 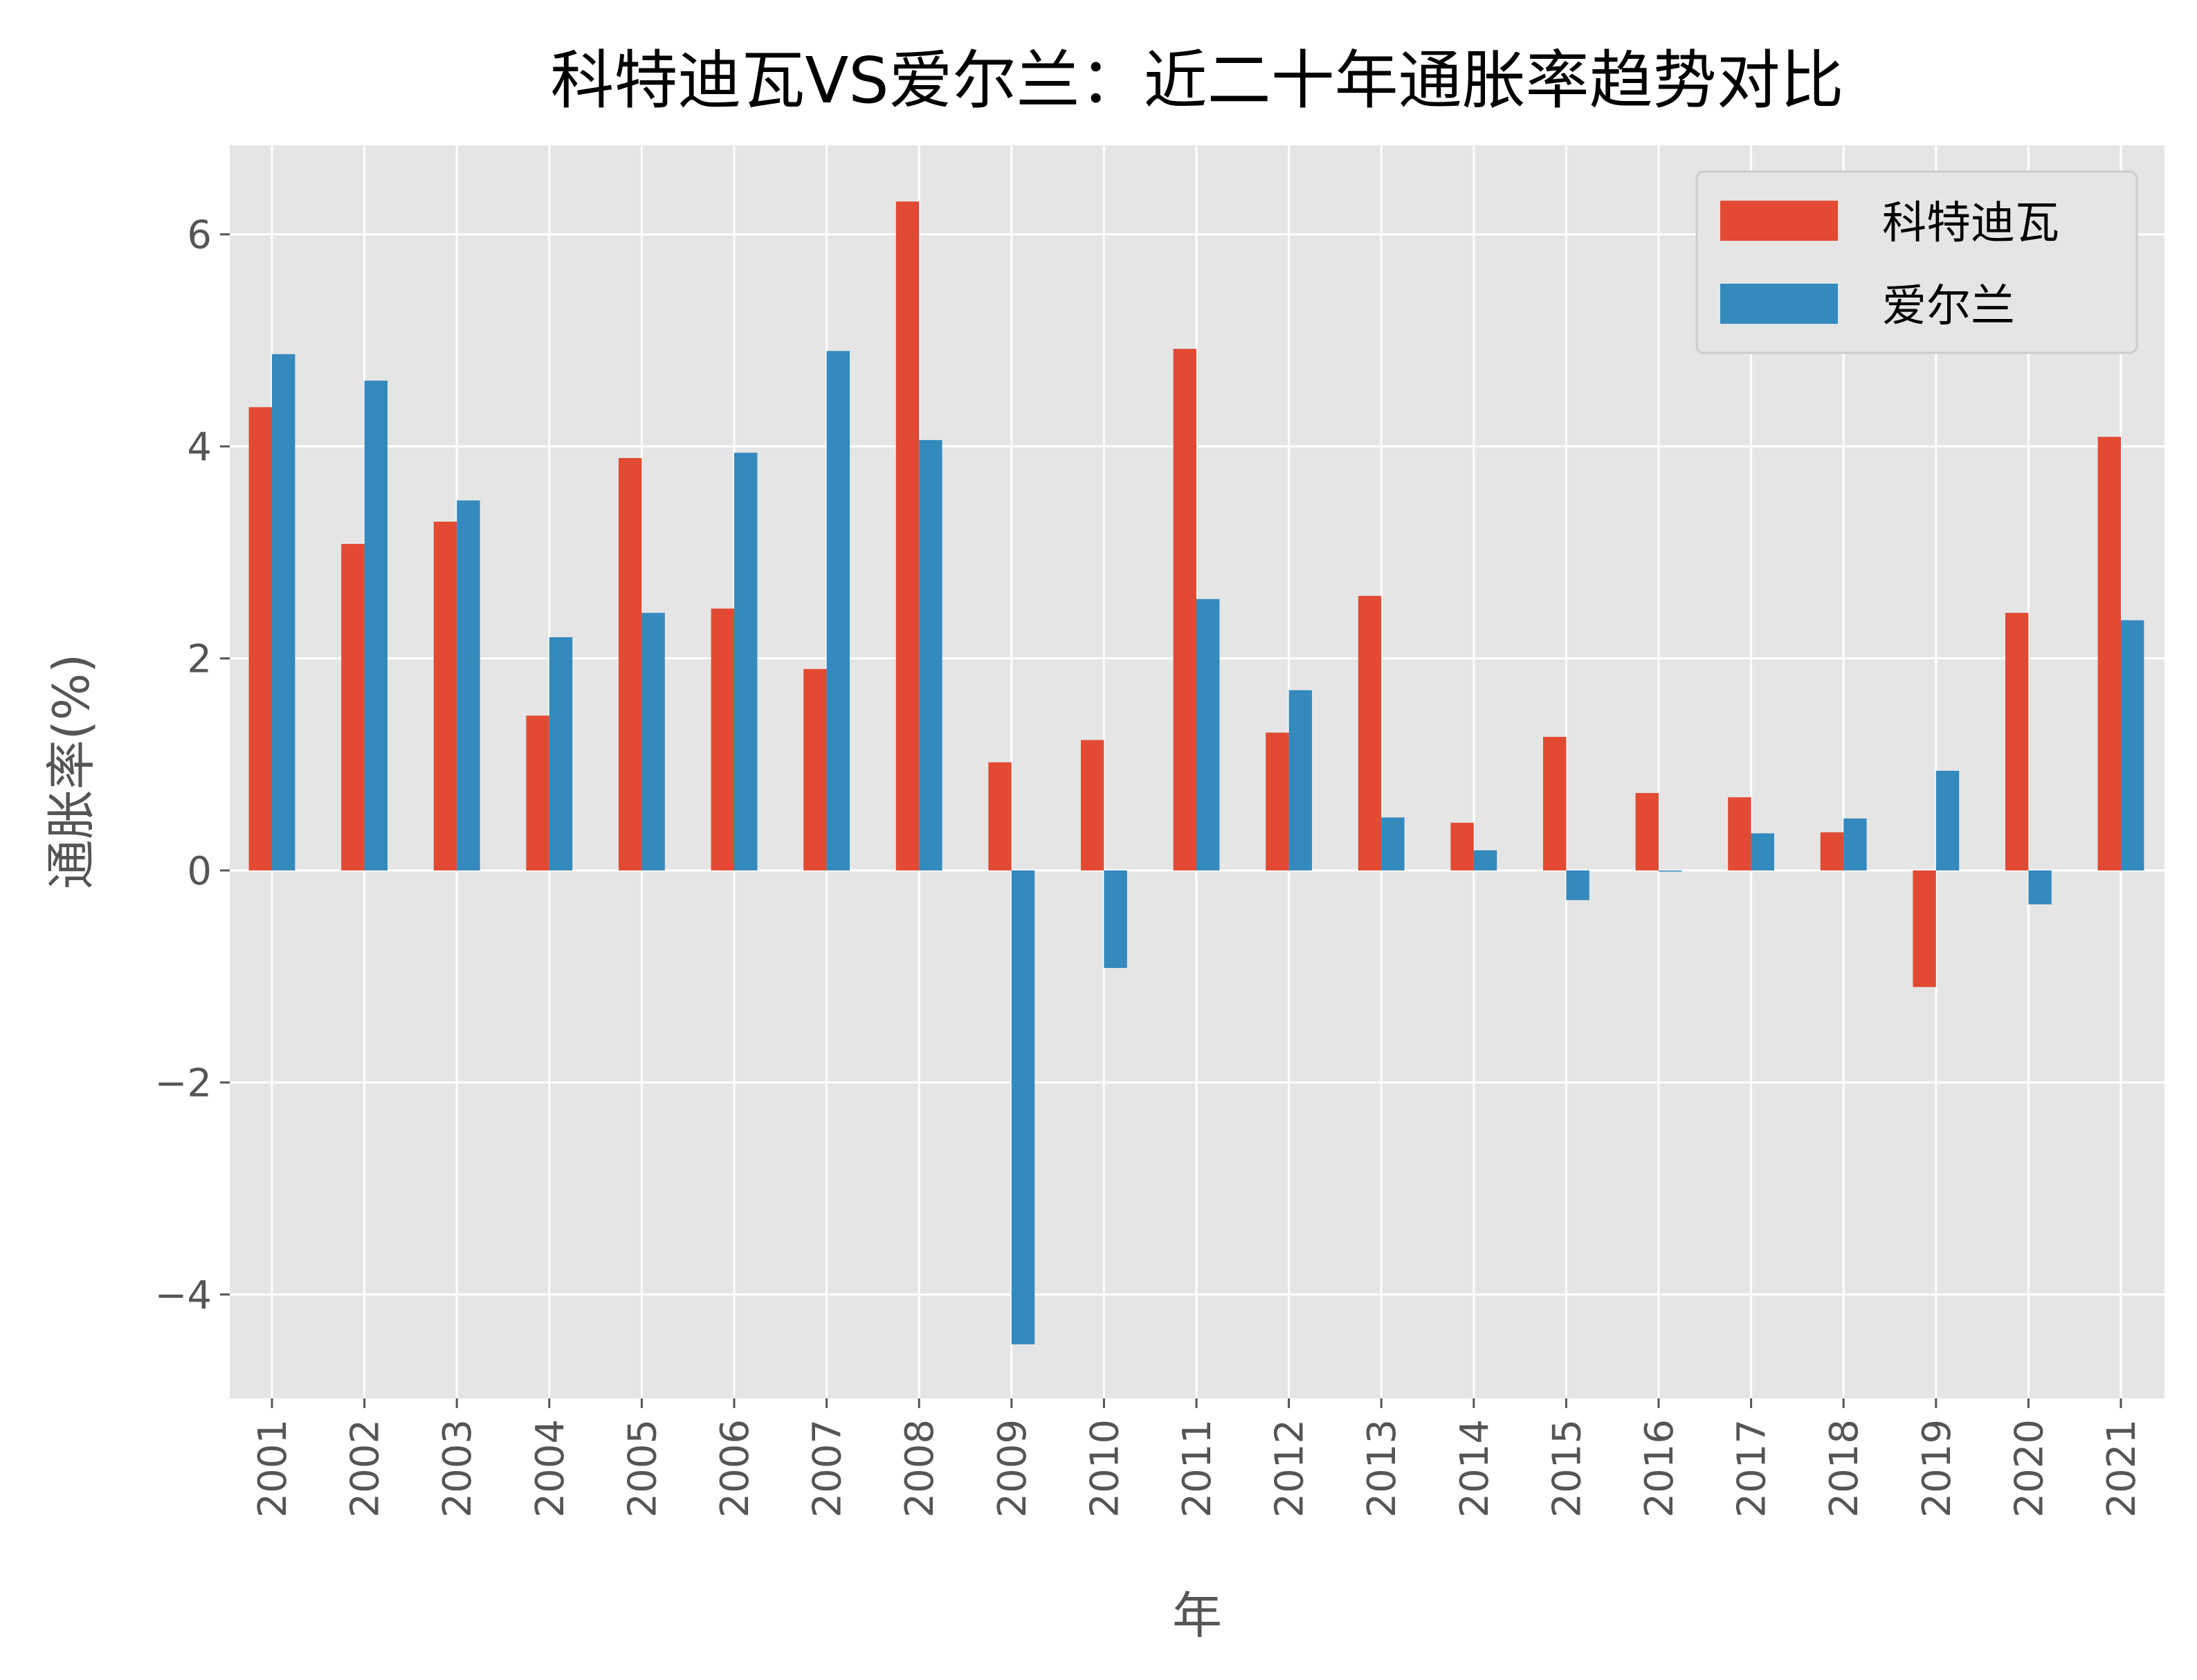 I want to click on legend-swatch-ireland, so click(x=1779, y=304).